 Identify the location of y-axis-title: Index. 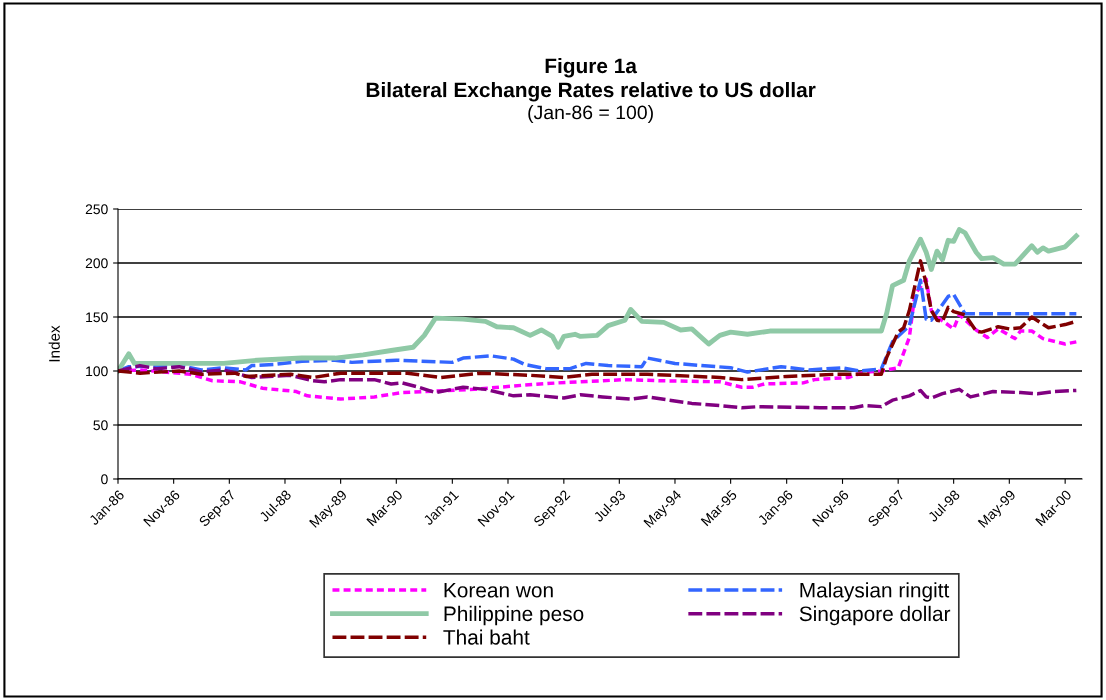
(54, 343).